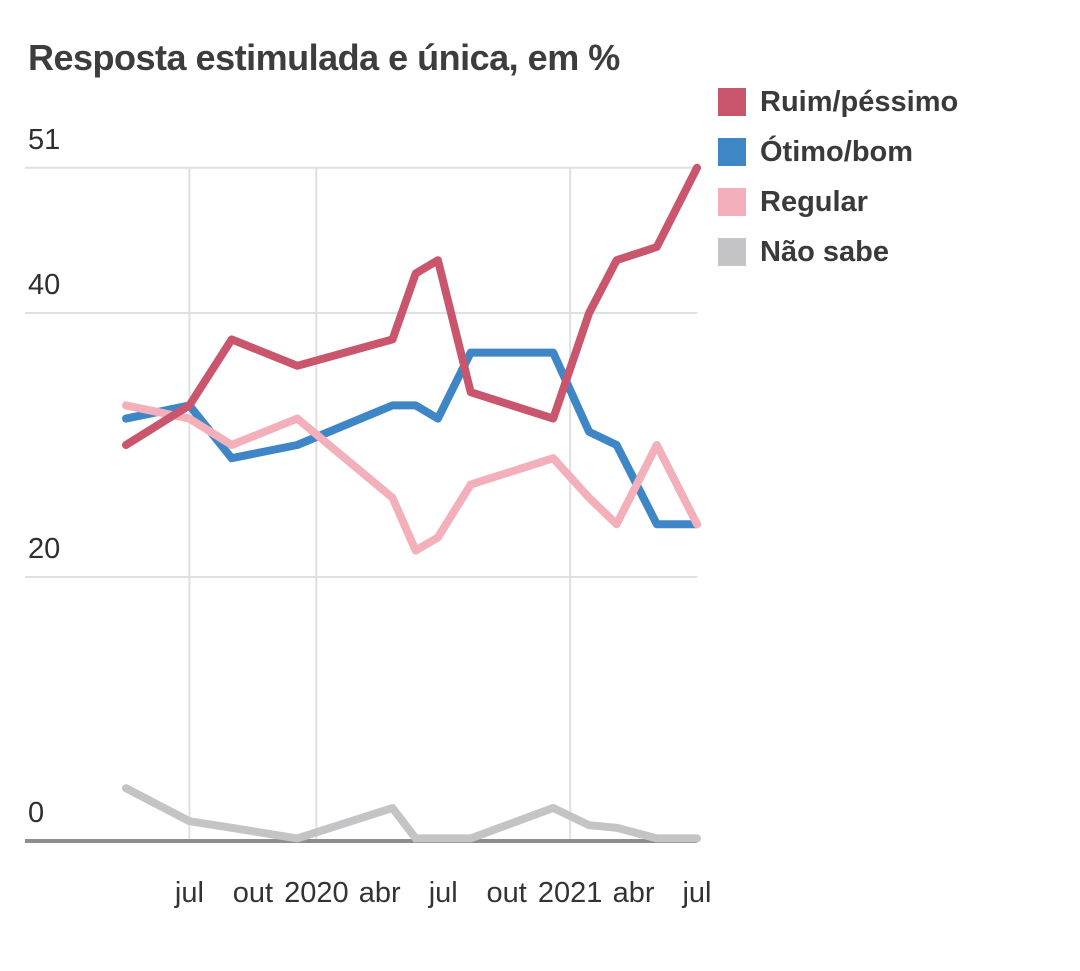 The height and width of the screenshot is (971, 1080). What do you see at coordinates (44, 549) in the screenshot?
I see `y-tick-label-20: 20` at bounding box center [44, 549].